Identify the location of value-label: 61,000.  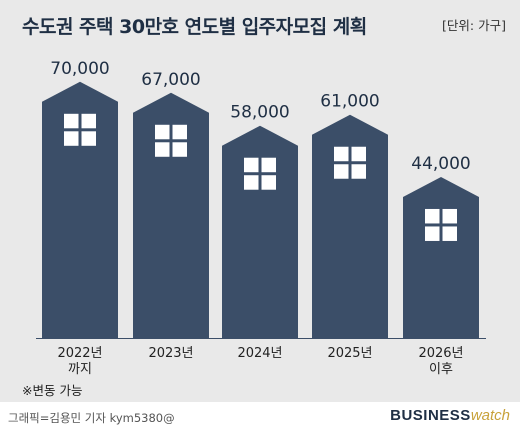
(349, 102).